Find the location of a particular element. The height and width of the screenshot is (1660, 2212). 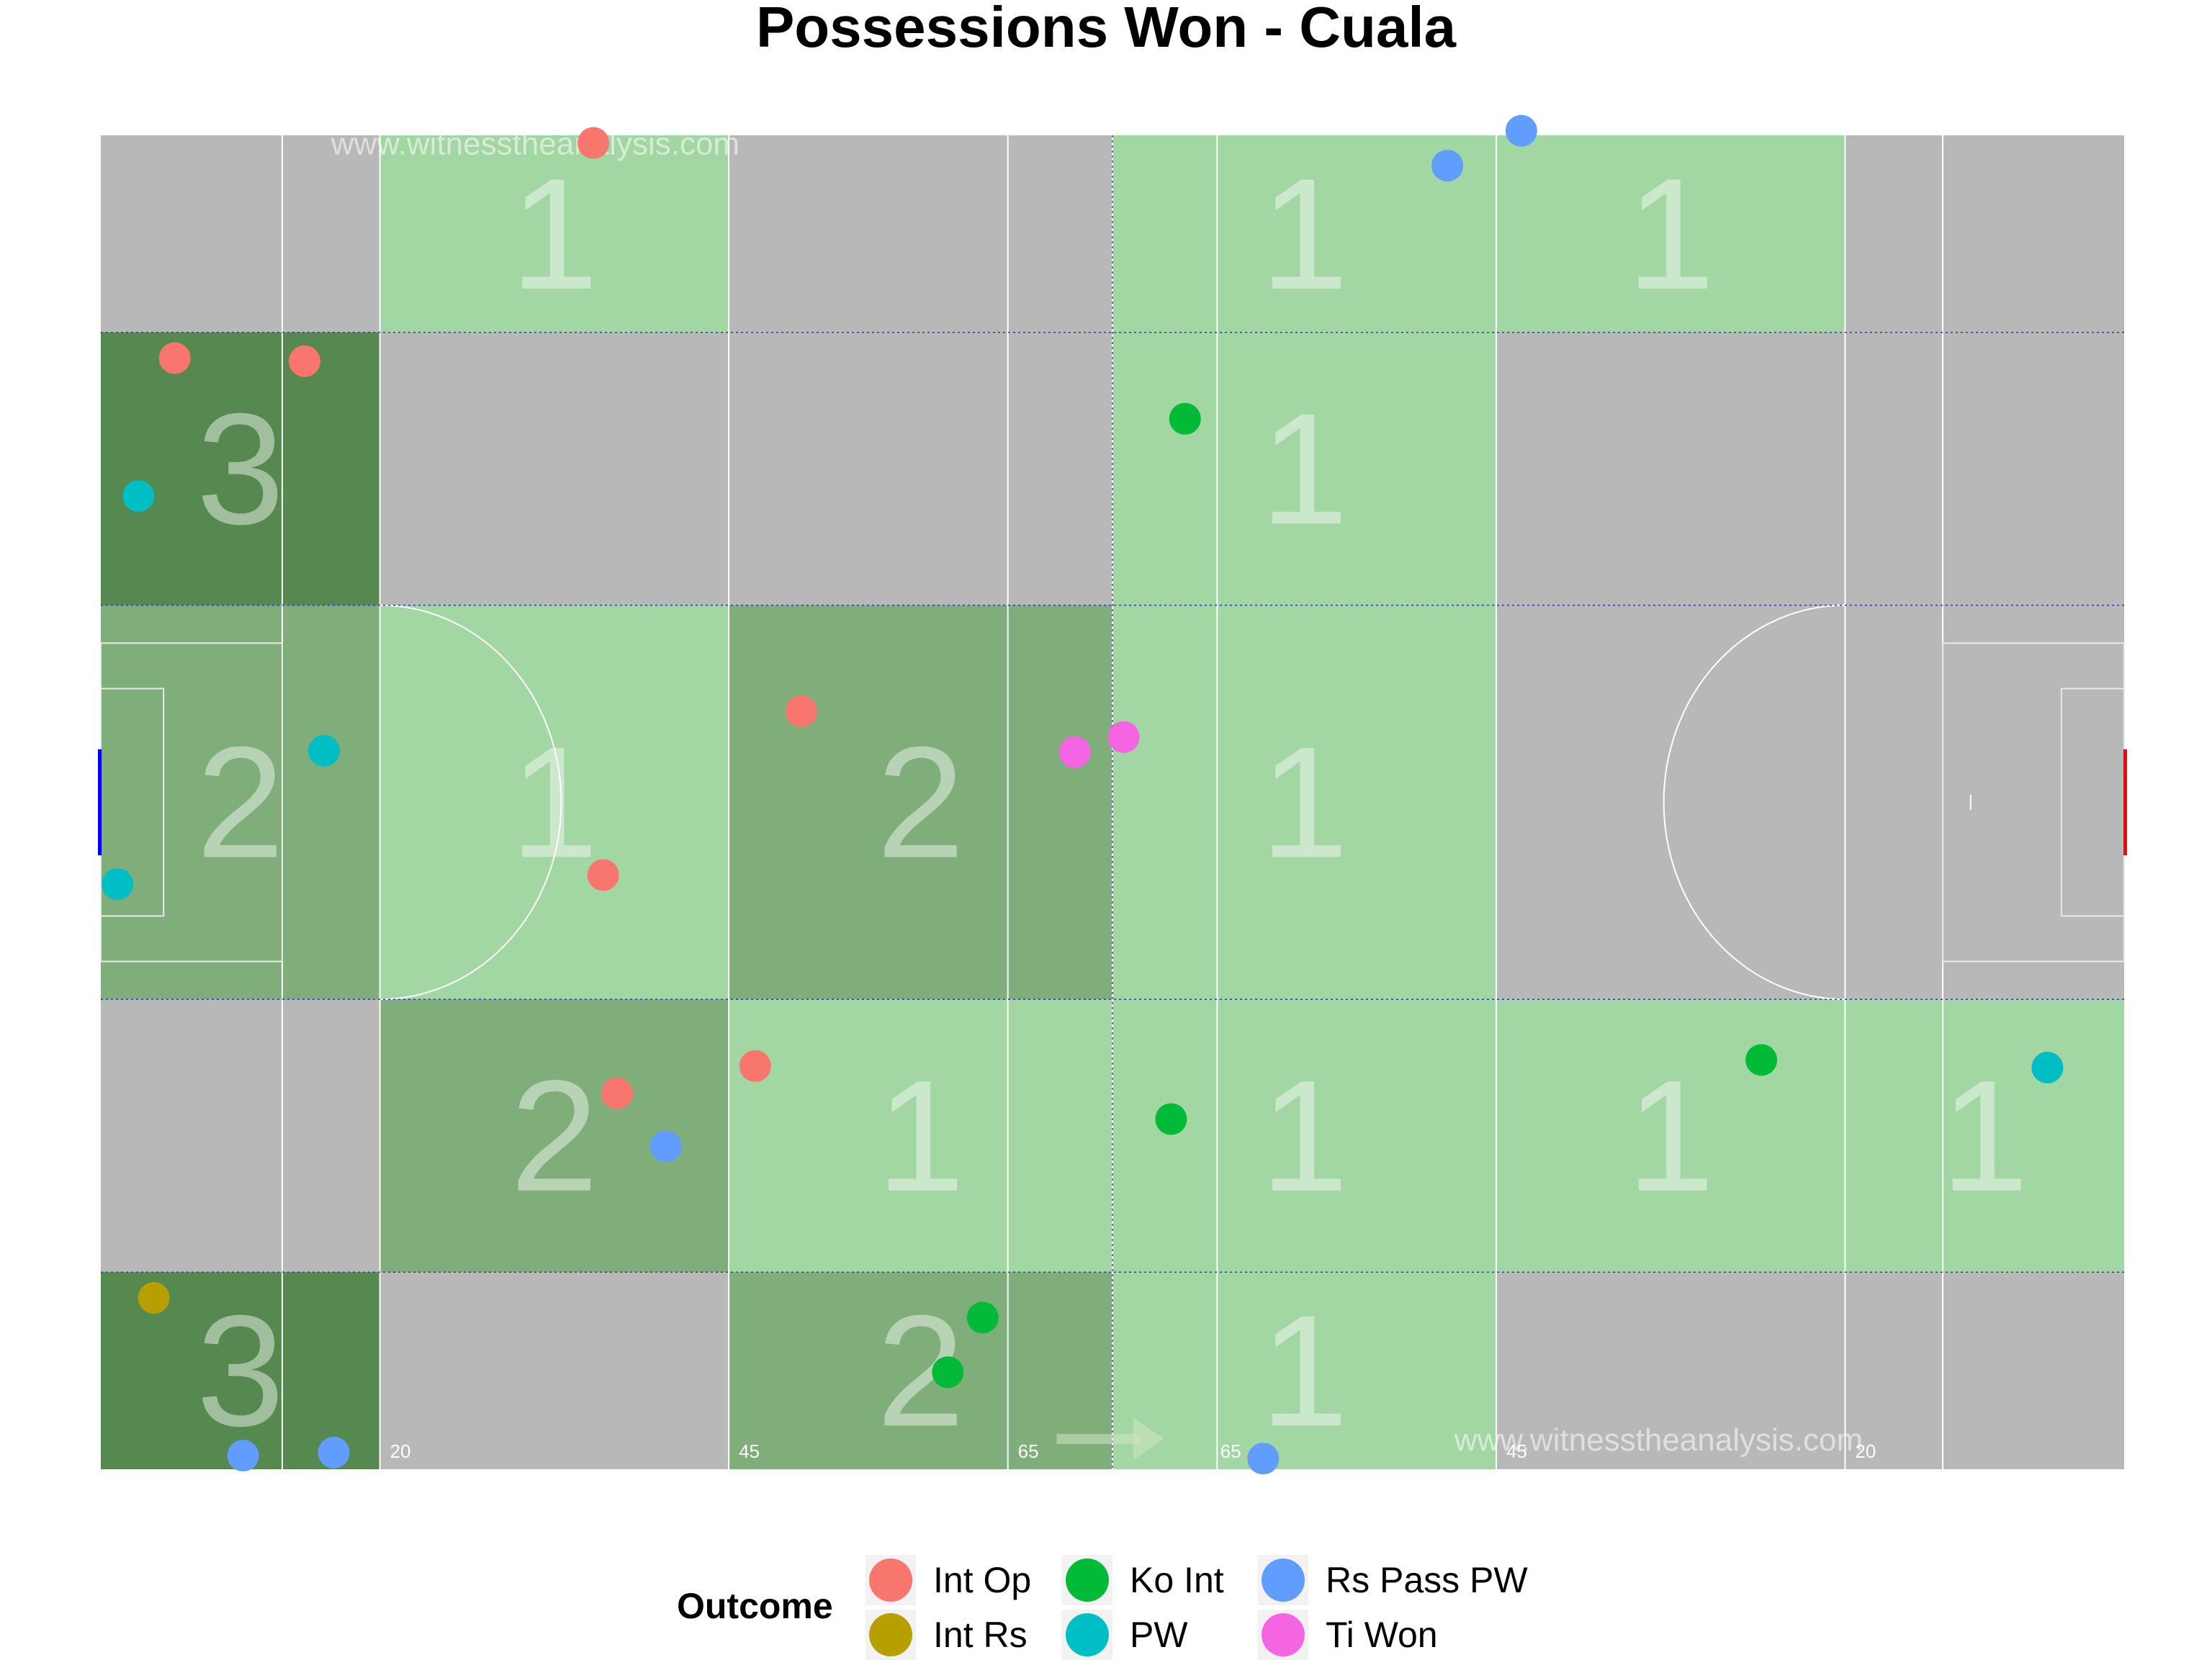

zone-count-28: 1 is located at coordinates (1304, 1370).